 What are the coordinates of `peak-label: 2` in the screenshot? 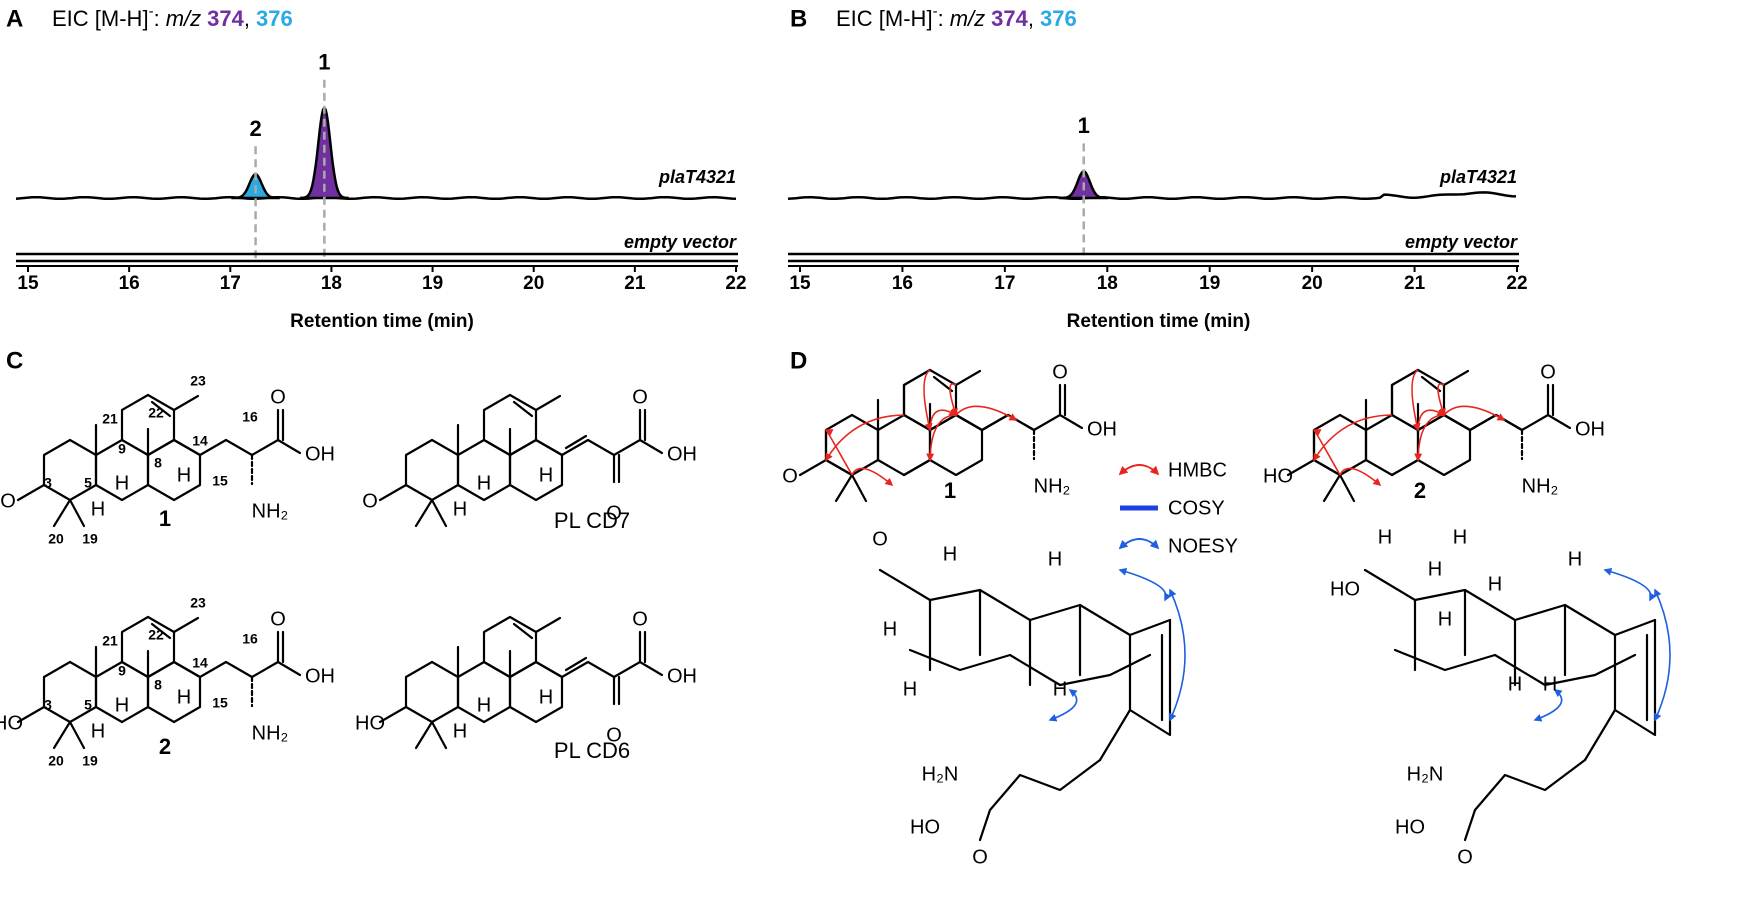 It's located at (255, 128).